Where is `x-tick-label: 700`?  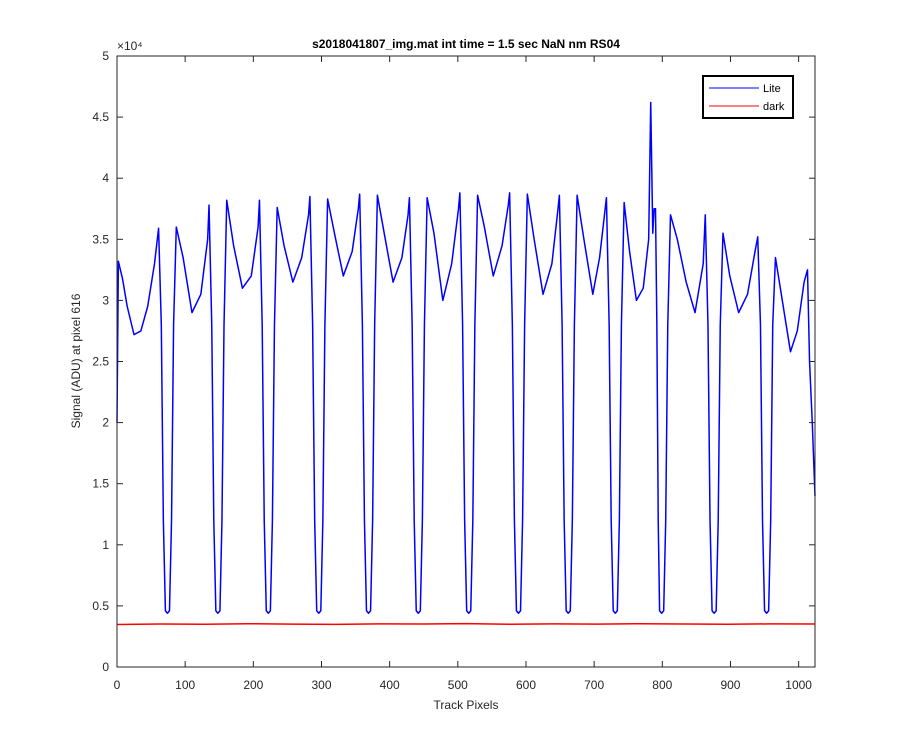
x-tick-label: 700 is located at coordinates (594, 685).